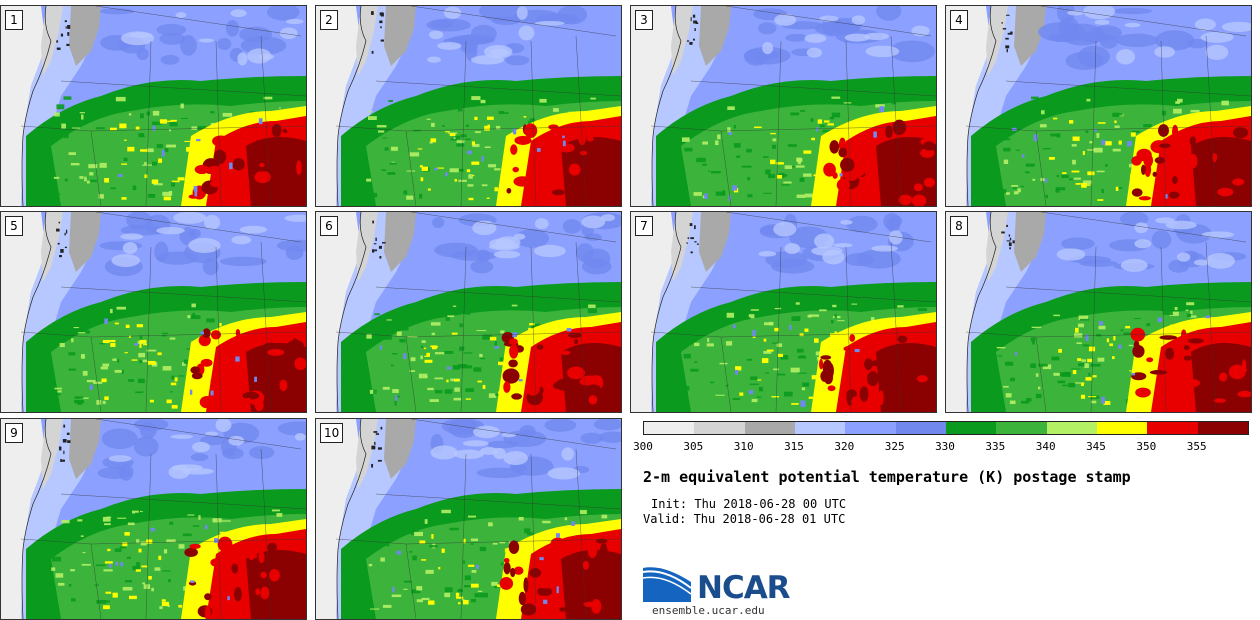 The width and height of the screenshot is (1260, 620). What do you see at coordinates (1146, 446) in the screenshot?
I see `colorbar-tick-label: 350` at bounding box center [1146, 446].